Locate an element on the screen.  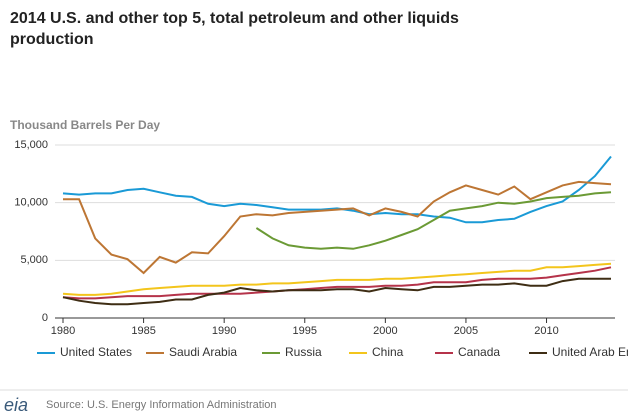
legend-label: China is located at coordinates (388, 352).